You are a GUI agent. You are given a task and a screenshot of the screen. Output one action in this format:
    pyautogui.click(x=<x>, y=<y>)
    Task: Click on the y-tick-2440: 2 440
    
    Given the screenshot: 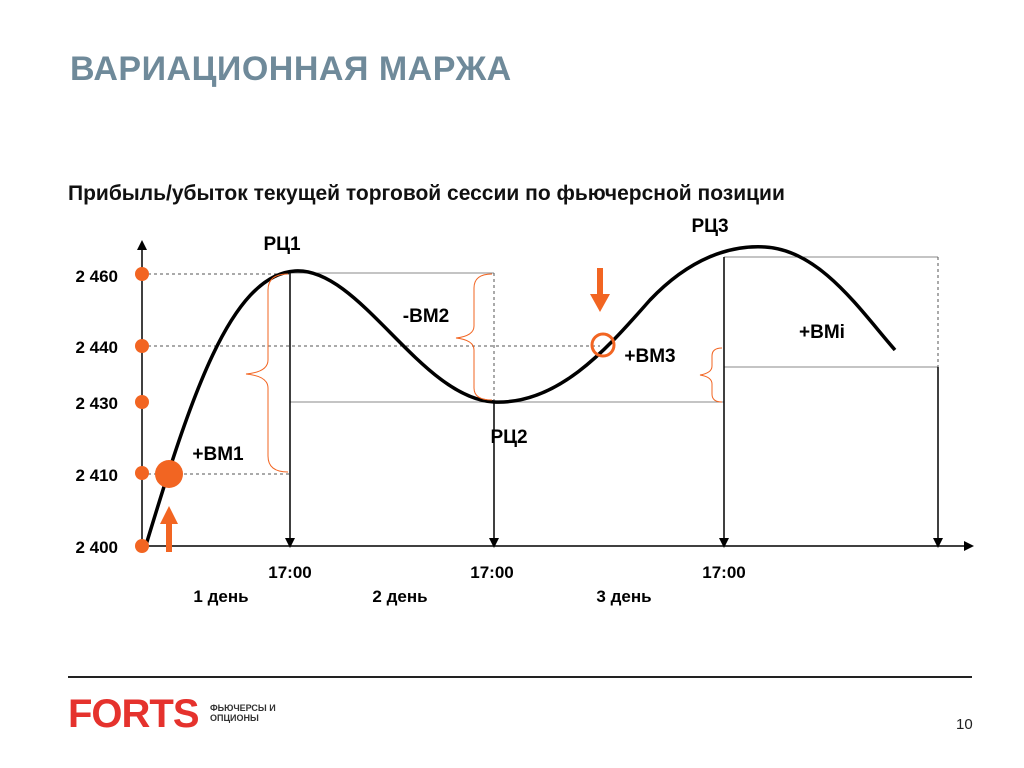 What is the action you would take?
    pyautogui.click(x=96, y=347)
    